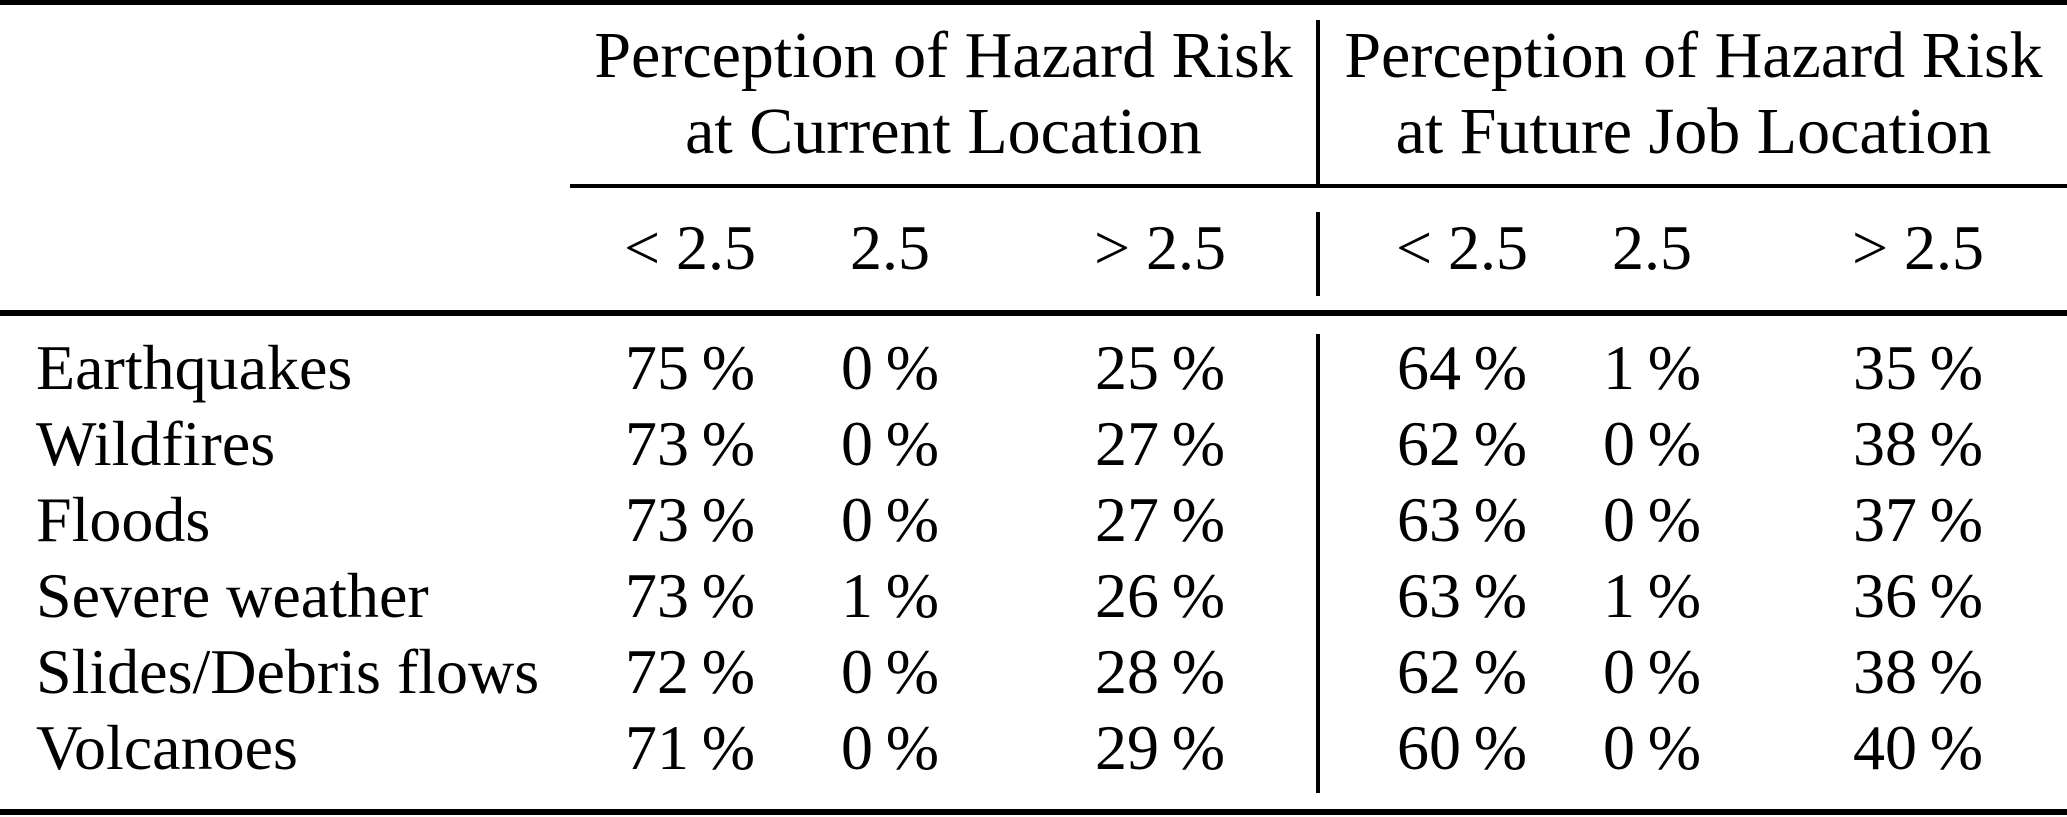 This screenshot has width=2067, height=817. Describe the element at coordinates (1918, 367) in the screenshot. I see `cell-value: 35 %` at that location.